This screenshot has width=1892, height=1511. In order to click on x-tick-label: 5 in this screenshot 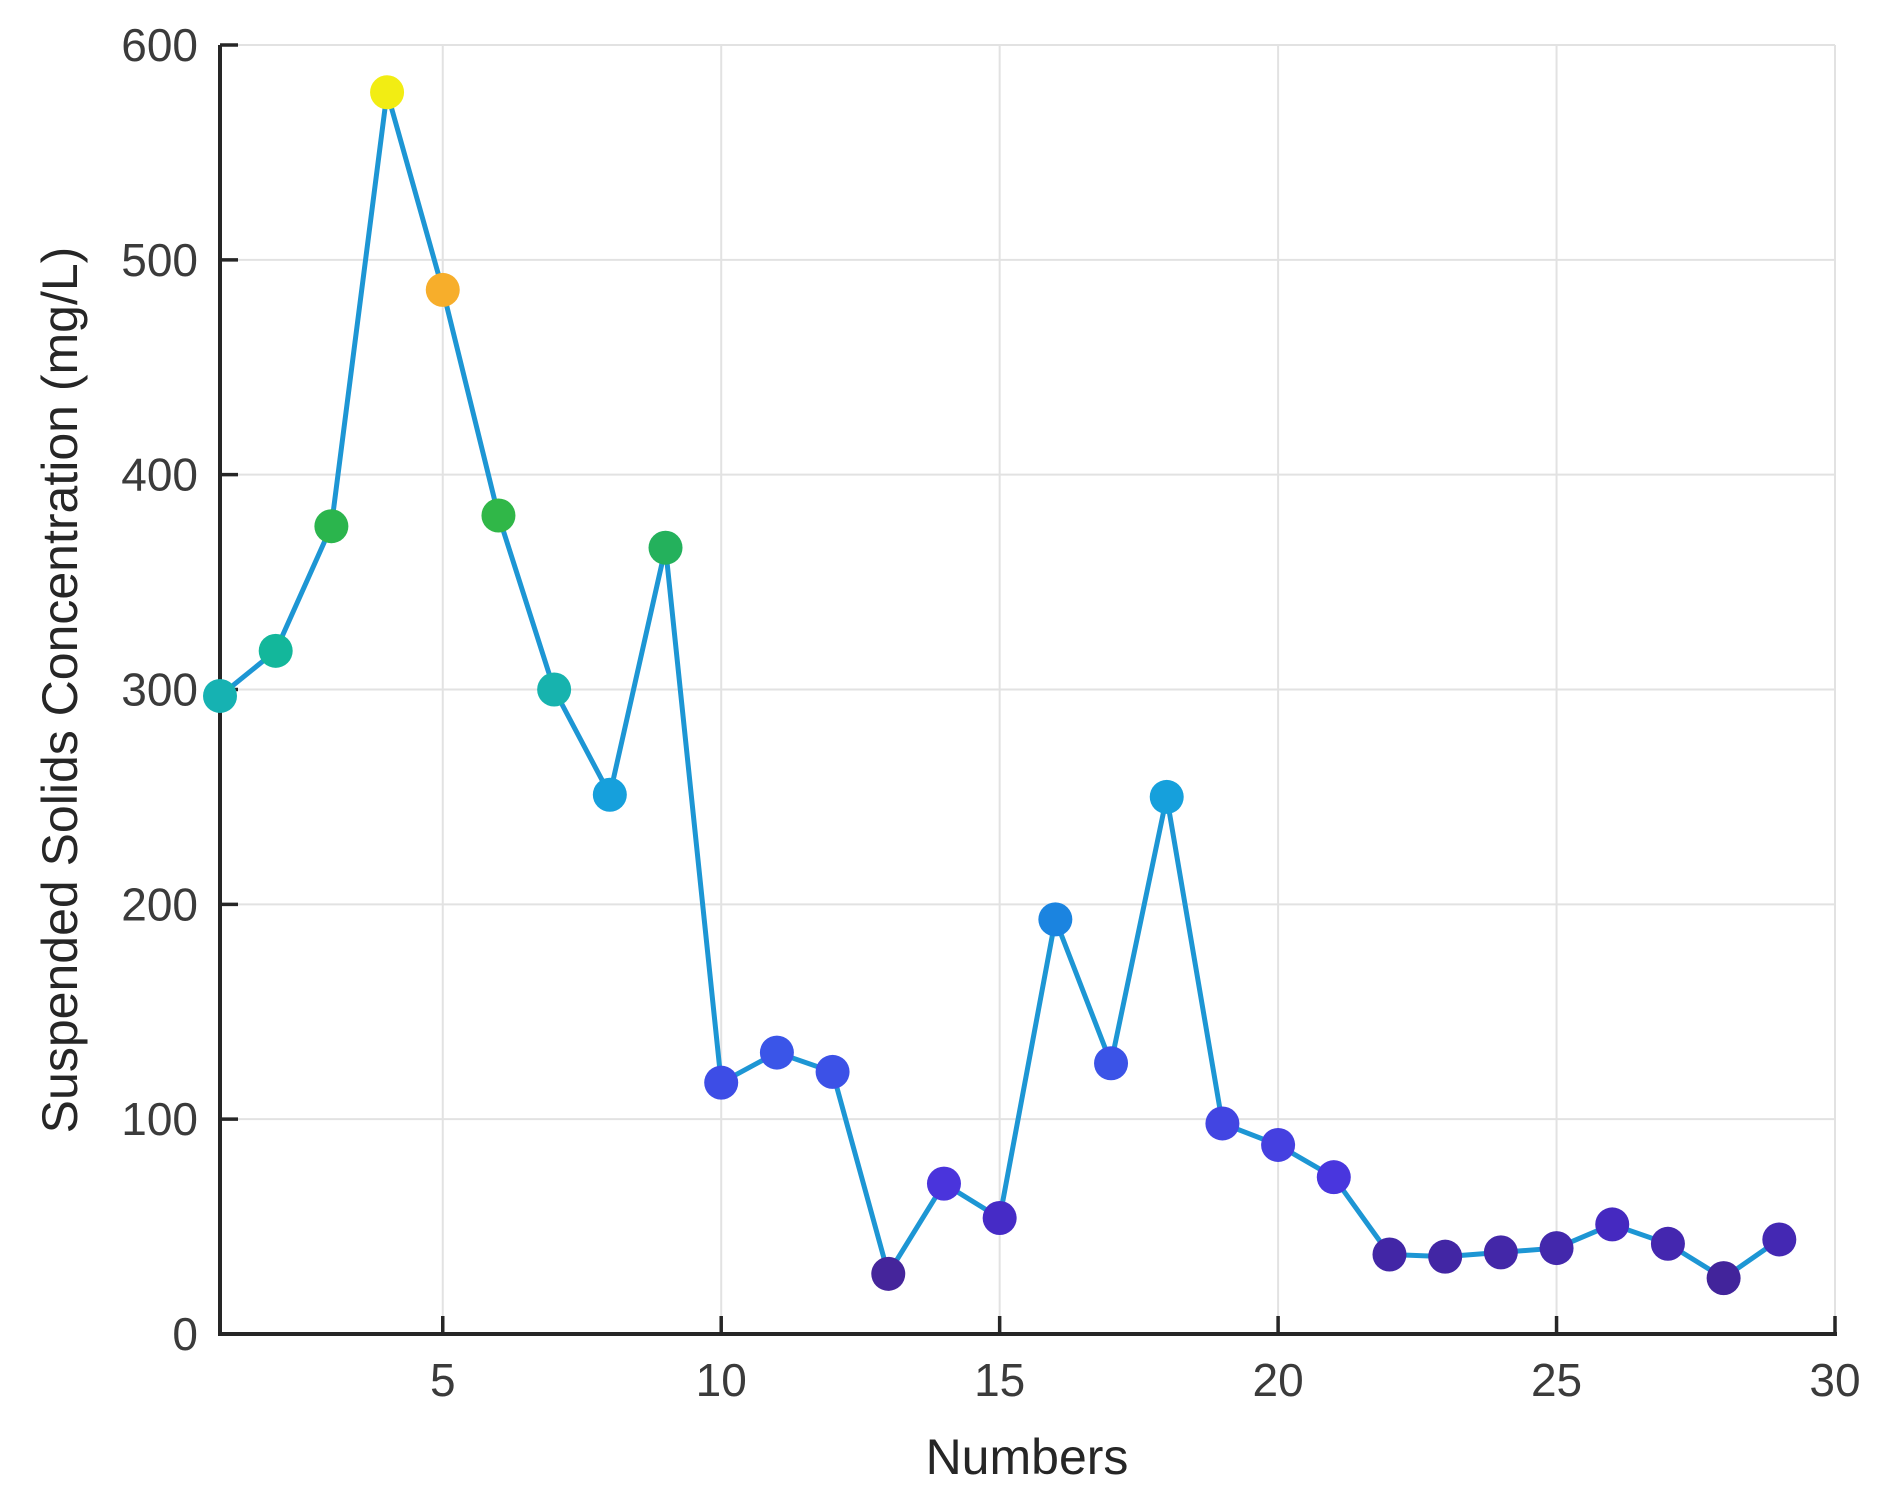, I will do `click(443, 1380)`.